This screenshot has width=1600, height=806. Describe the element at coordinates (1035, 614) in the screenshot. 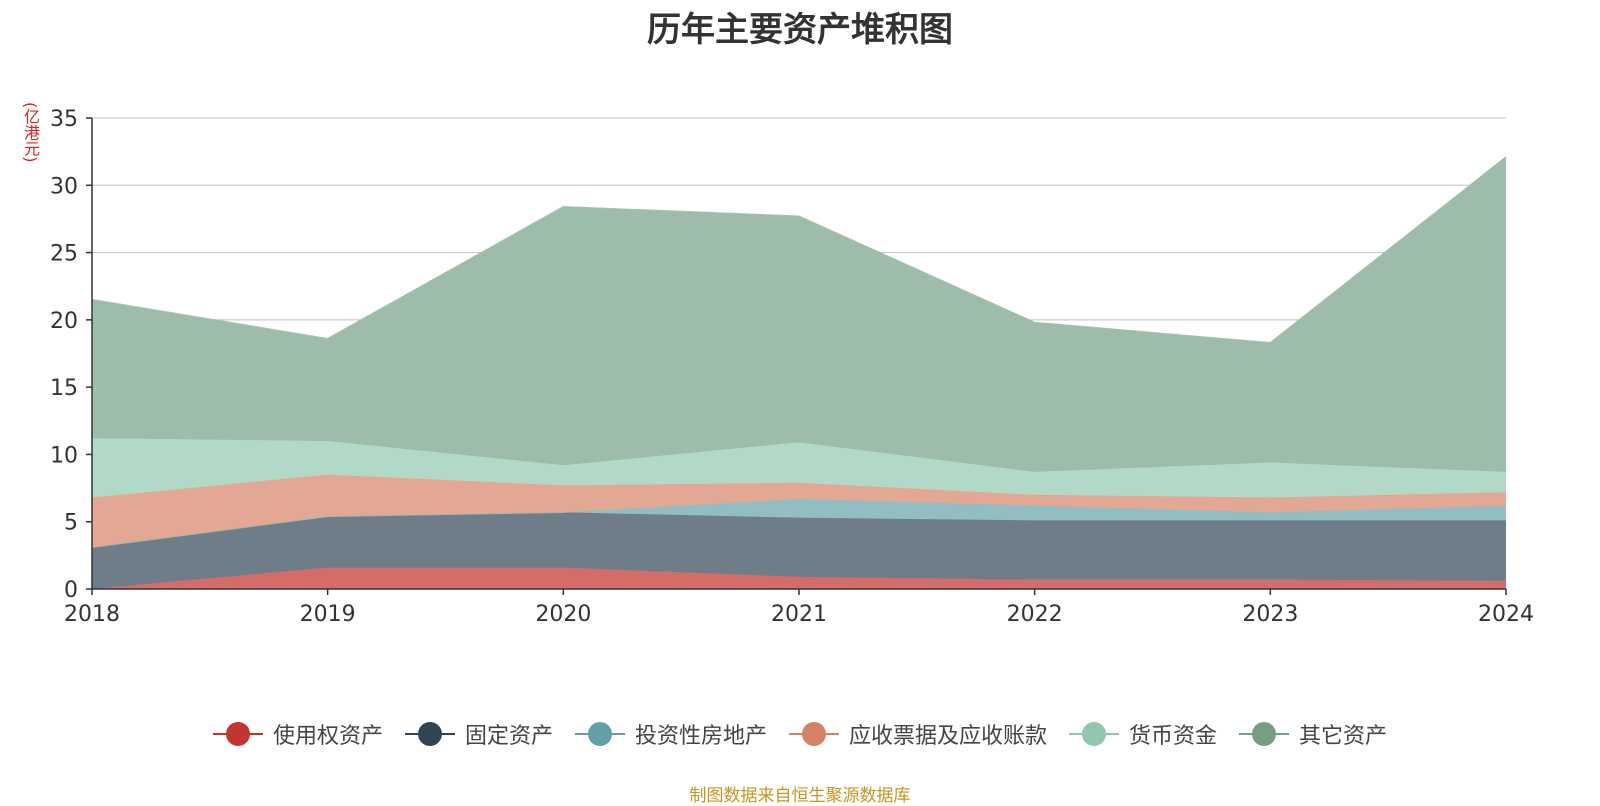

I see `x-tick-label: 2022` at that location.